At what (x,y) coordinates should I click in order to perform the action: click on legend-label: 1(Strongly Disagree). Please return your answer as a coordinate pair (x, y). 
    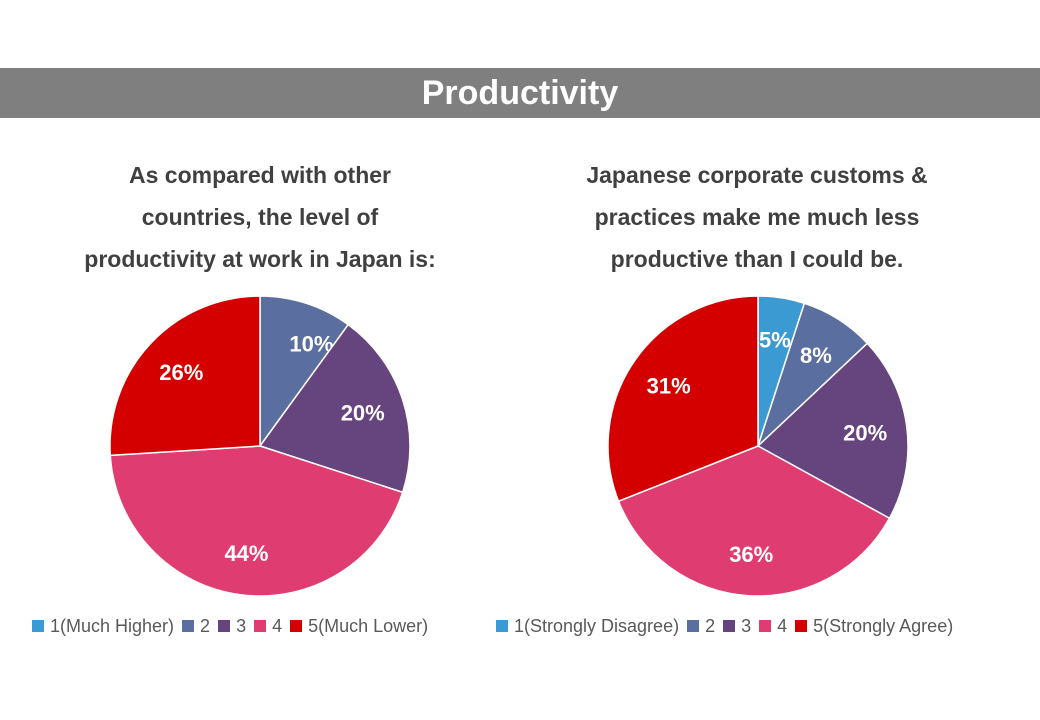
    Looking at the image, I should click on (597, 625).